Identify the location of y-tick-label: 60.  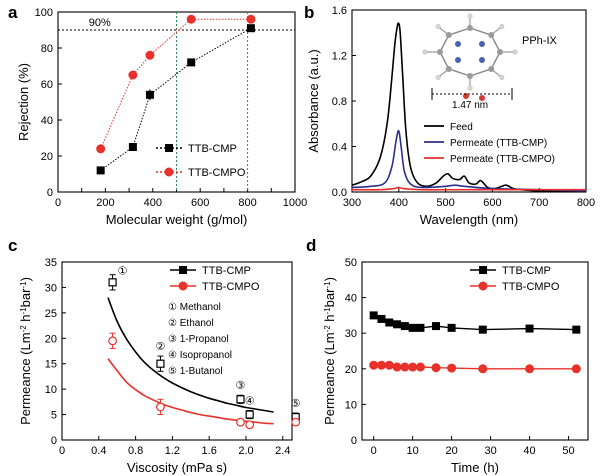
(47, 85).